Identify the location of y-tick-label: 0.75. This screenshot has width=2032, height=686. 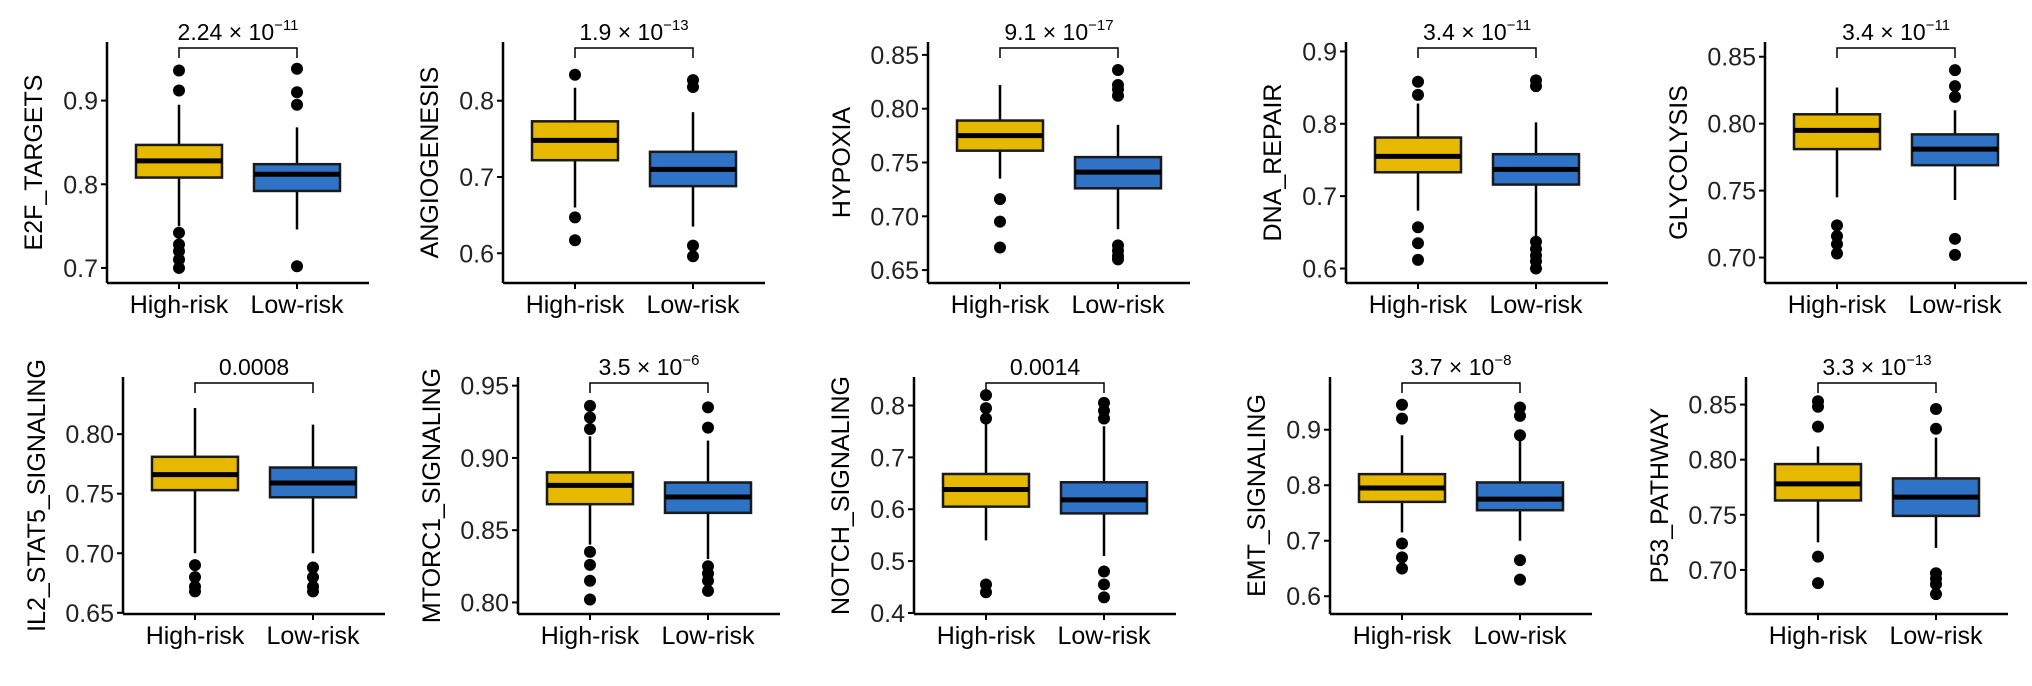
(1712, 516).